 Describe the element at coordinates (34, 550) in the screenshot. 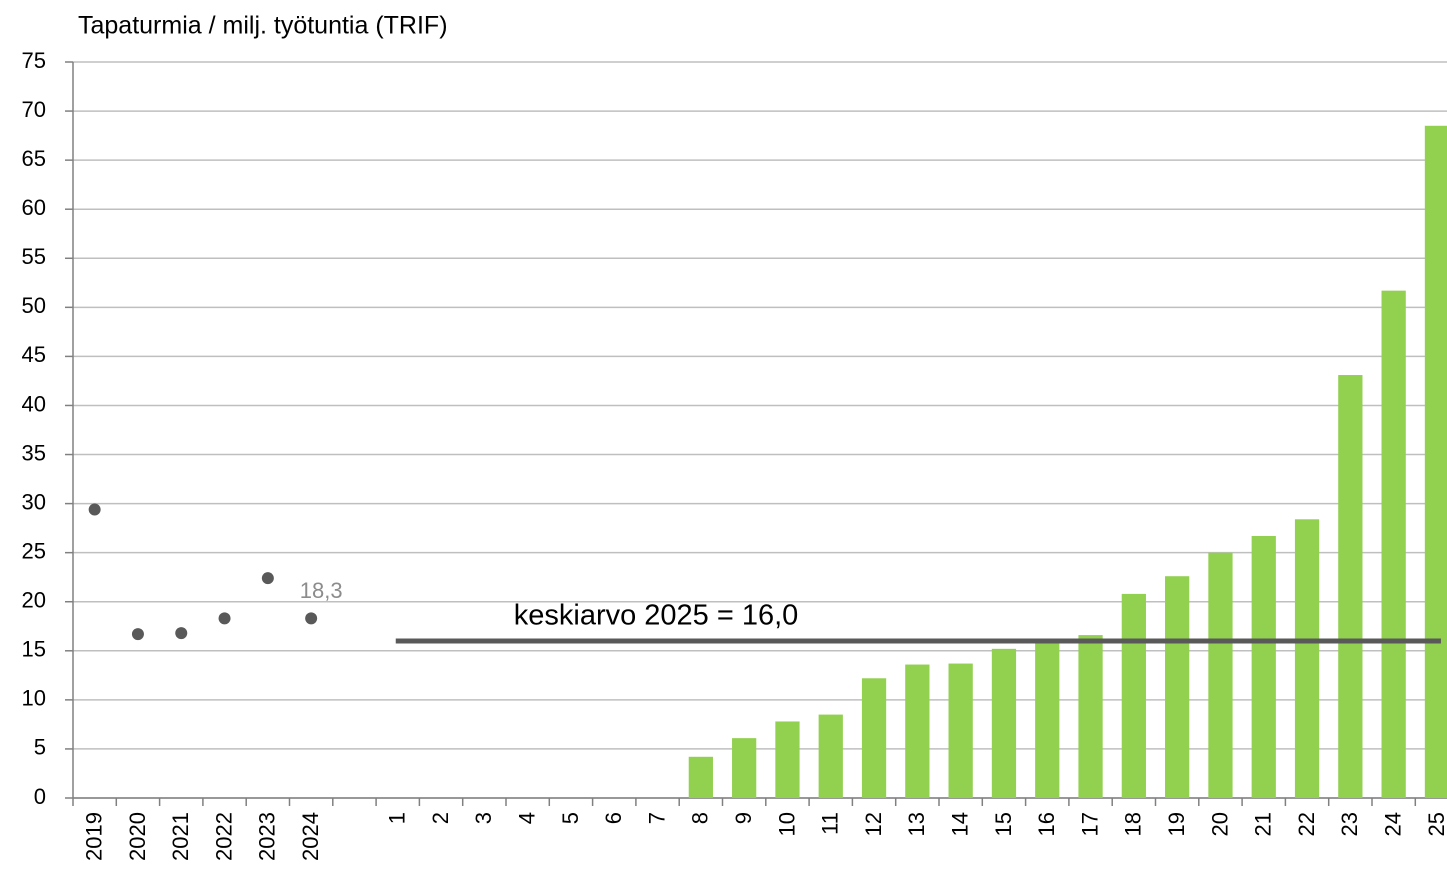

I see `y-tick-label: 25` at that location.